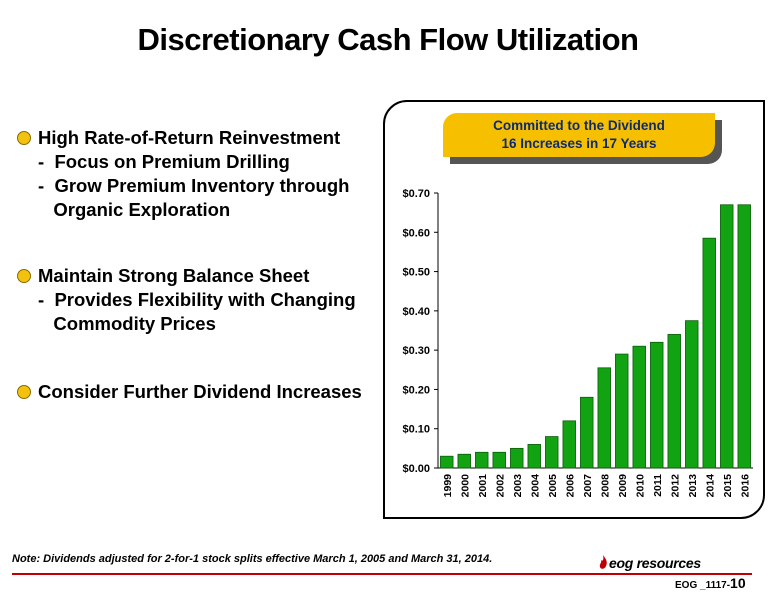  Describe the element at coordinates (710, 486) in the screenshot. I see `x-tick-label: 2014` at that location.